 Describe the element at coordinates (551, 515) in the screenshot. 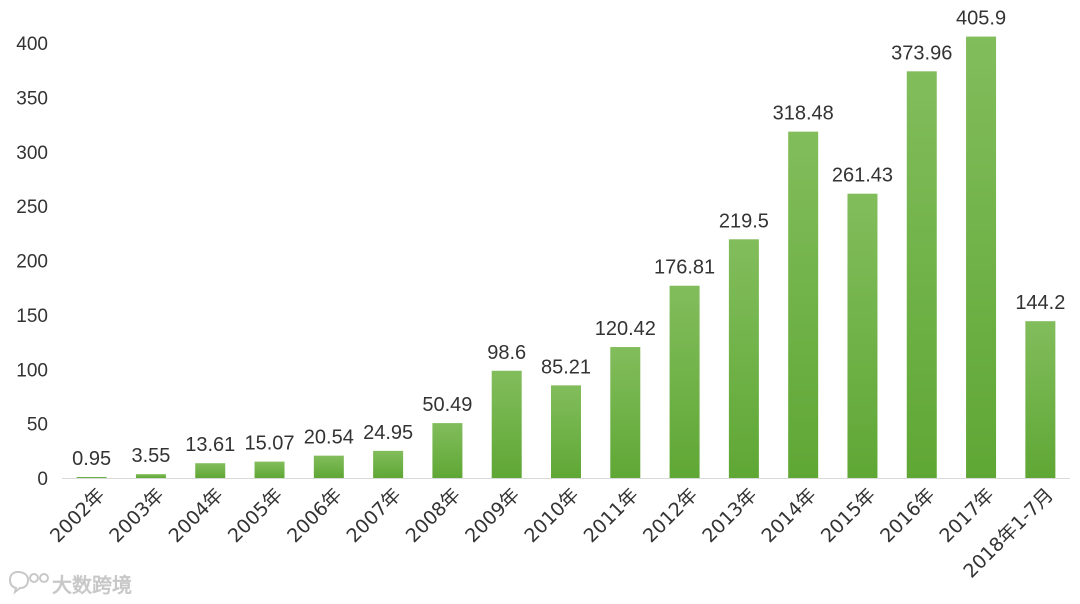

I see `x-tick-label: 2010年` at that location.